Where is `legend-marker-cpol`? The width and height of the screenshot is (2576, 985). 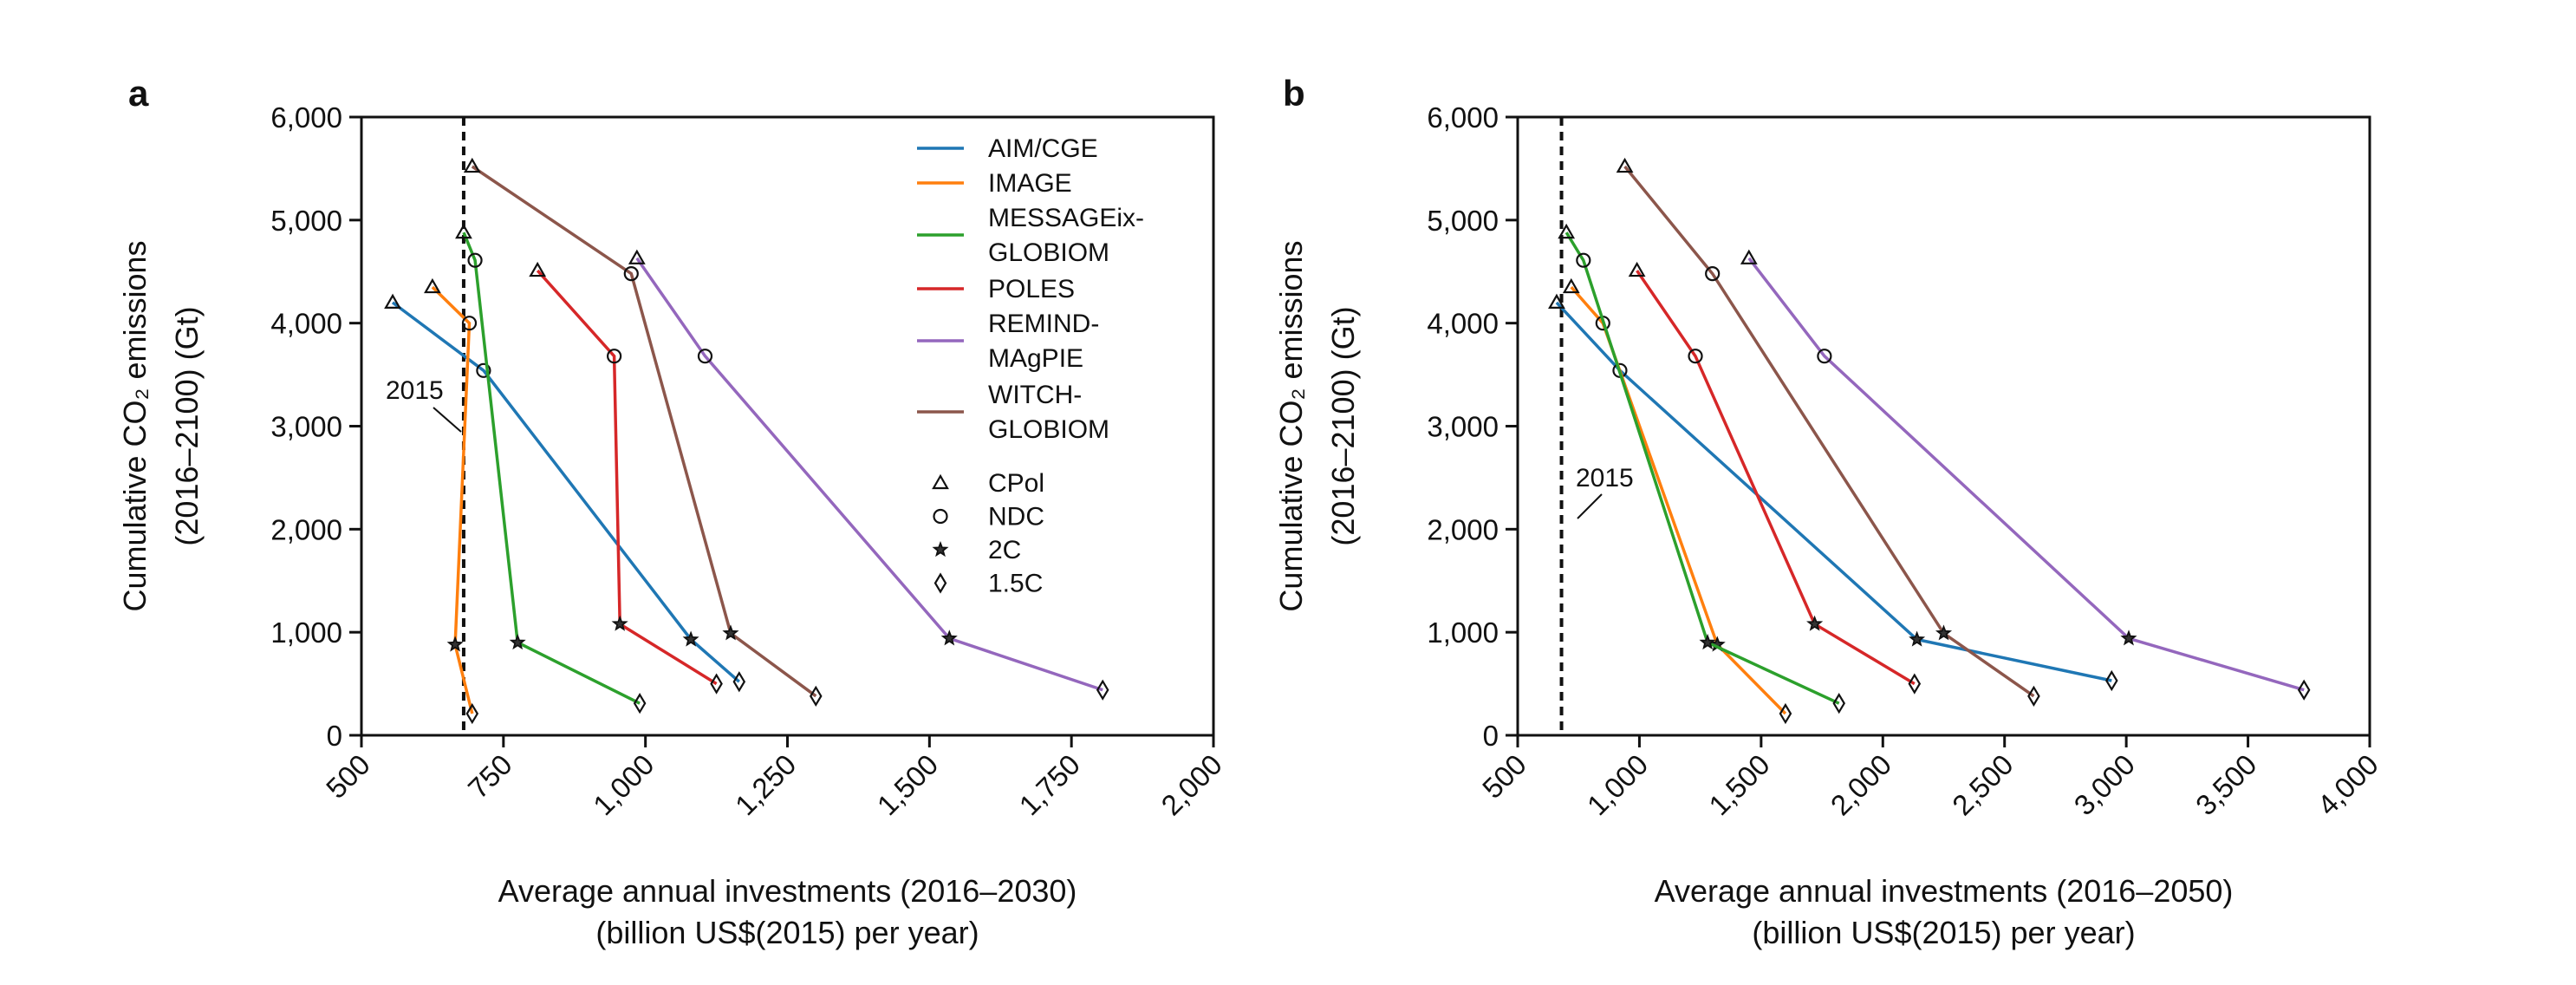 legend-marker-cpol is located at coordinates (940, 481).